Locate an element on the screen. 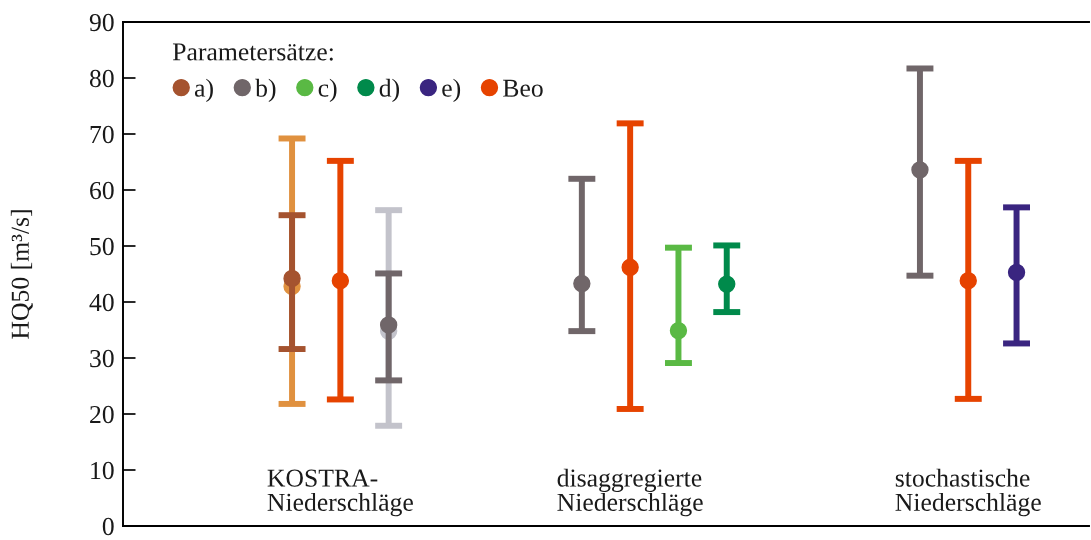  legend-label: Beo is located at coordinates (523, 88).